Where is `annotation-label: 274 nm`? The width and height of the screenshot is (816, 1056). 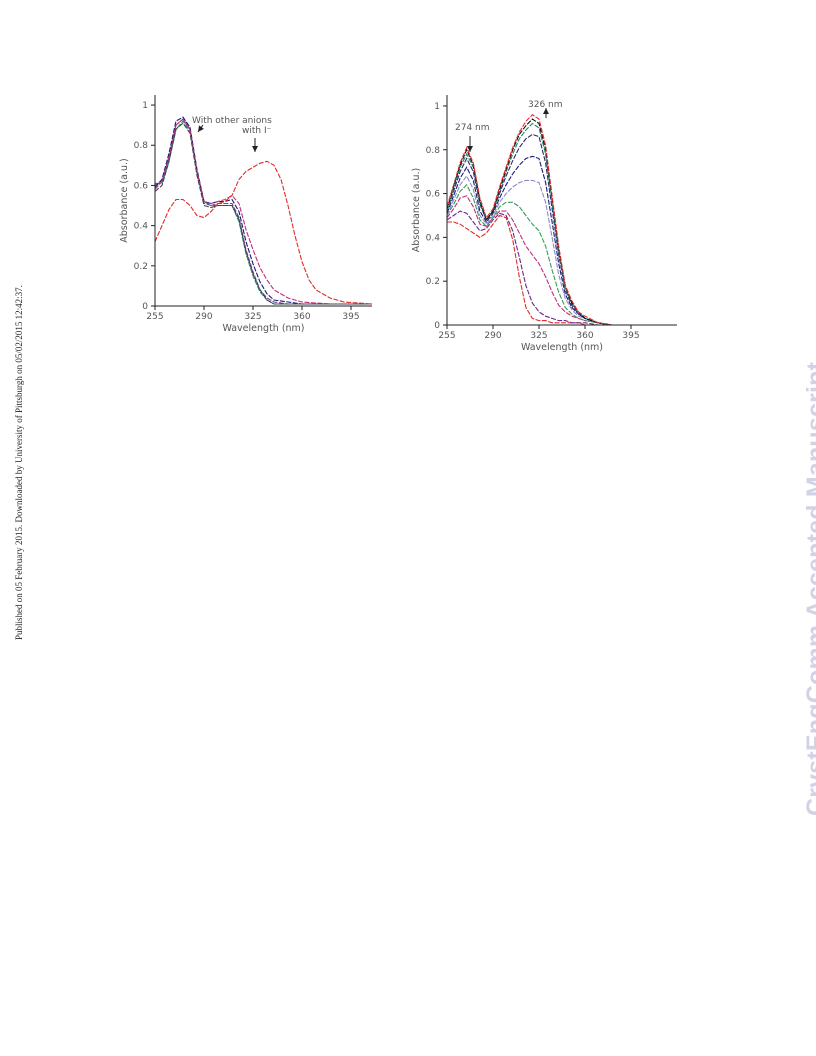
annotation-label: 274 nm is located at coordinates (472, 128).